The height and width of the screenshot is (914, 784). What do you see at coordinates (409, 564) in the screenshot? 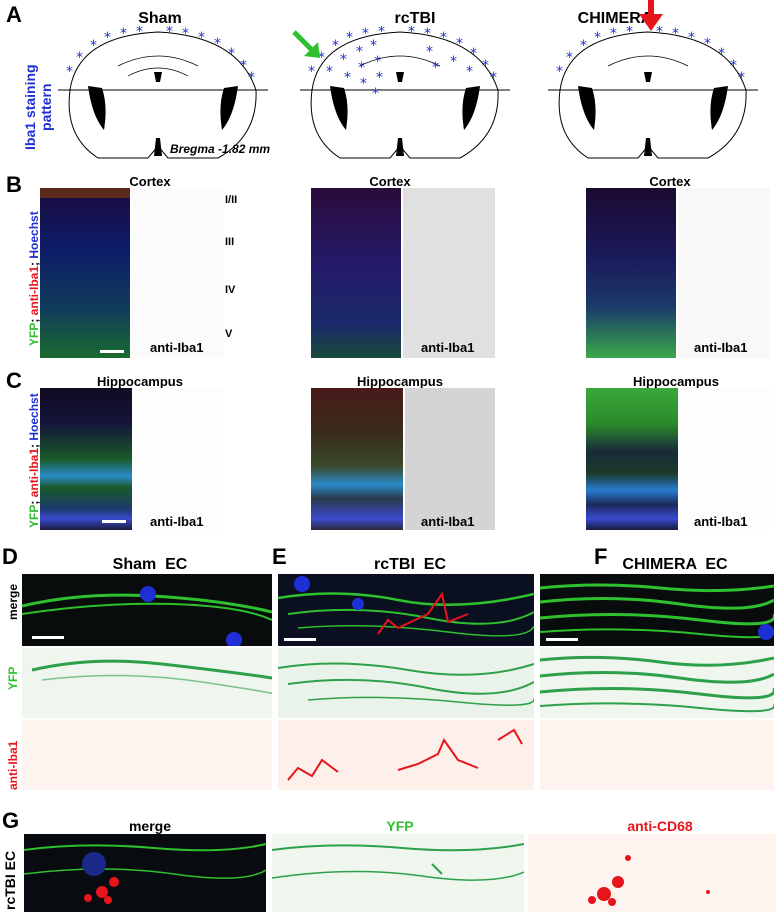
I see `rctbi-ec-title: rcTBI EC` at bounding box center [409, 564].